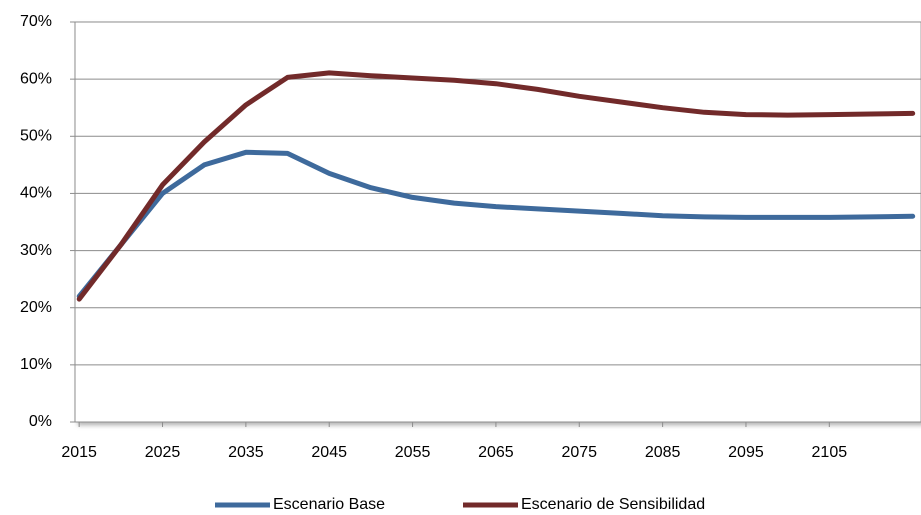 This screenshot has height=515, width=921. Describe the element at coordinates (36, 78) in the screenshot. I see `y-tick-label: 60%` at that location.